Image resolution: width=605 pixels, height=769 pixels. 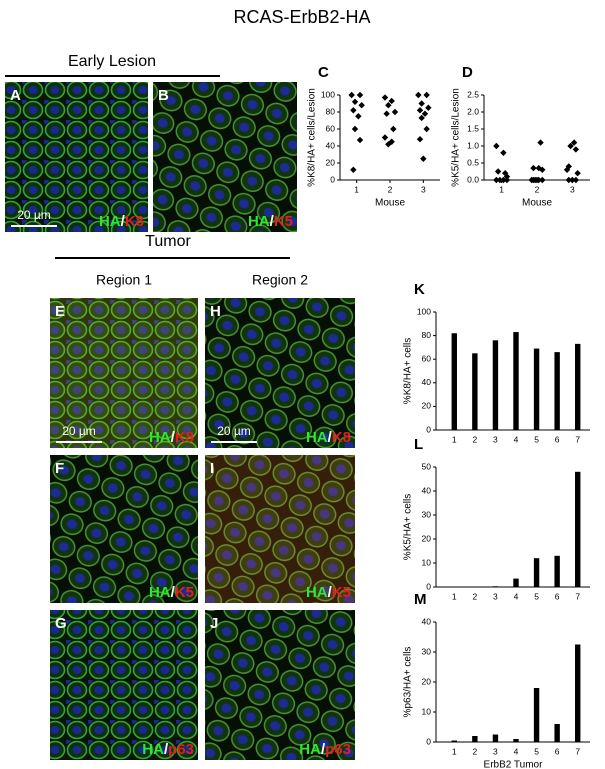 What do you see at coordinates (419, 289) in the screenshot?
I see `panel-letter: K` at bounding box center [419, 289].